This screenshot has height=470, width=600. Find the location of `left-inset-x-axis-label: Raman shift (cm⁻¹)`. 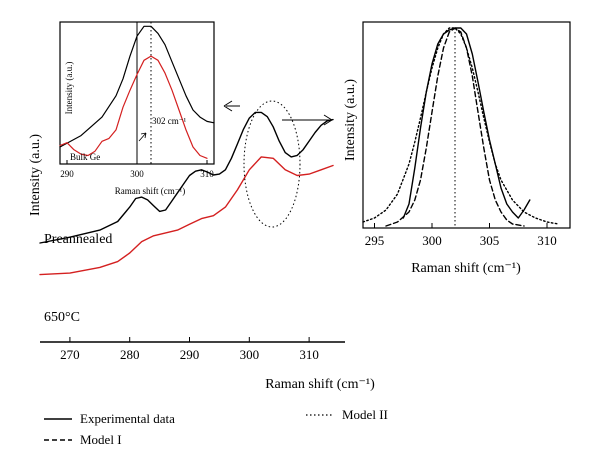

left-inset-x-axis-label: Raman shift (cm⁻¹) is located at coordinates (150, 191).